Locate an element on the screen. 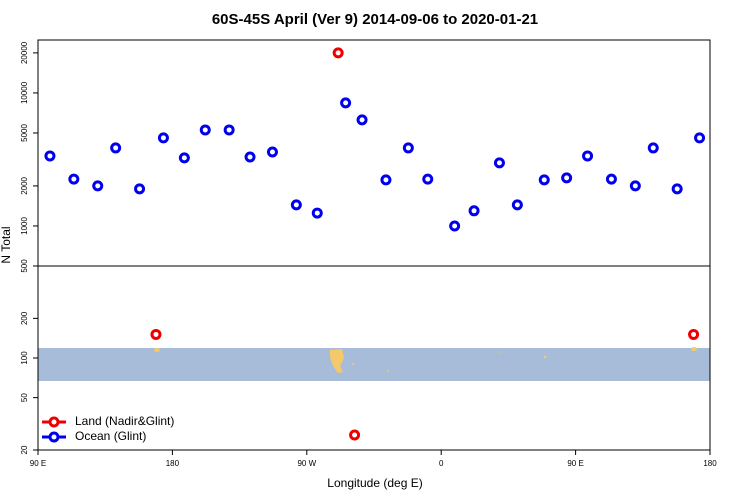 Image resolution: width=750 pixels, height=500 pixels. y-tick-label: 500 is located at coordinates (24, 266).